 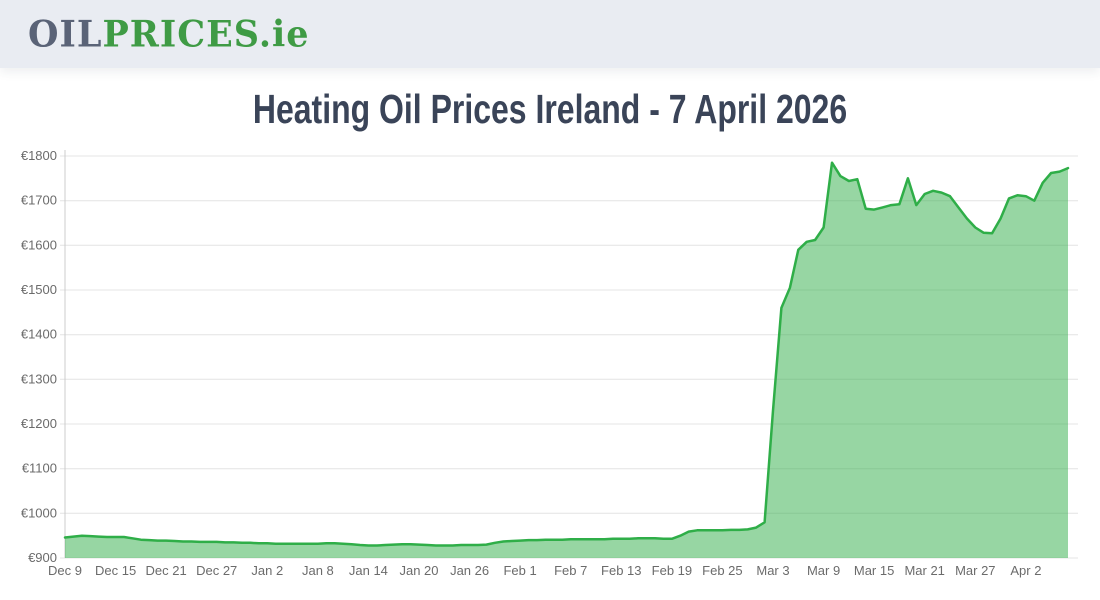 I want to click on svg-text: Jan 20, so click(x=418, y=570).